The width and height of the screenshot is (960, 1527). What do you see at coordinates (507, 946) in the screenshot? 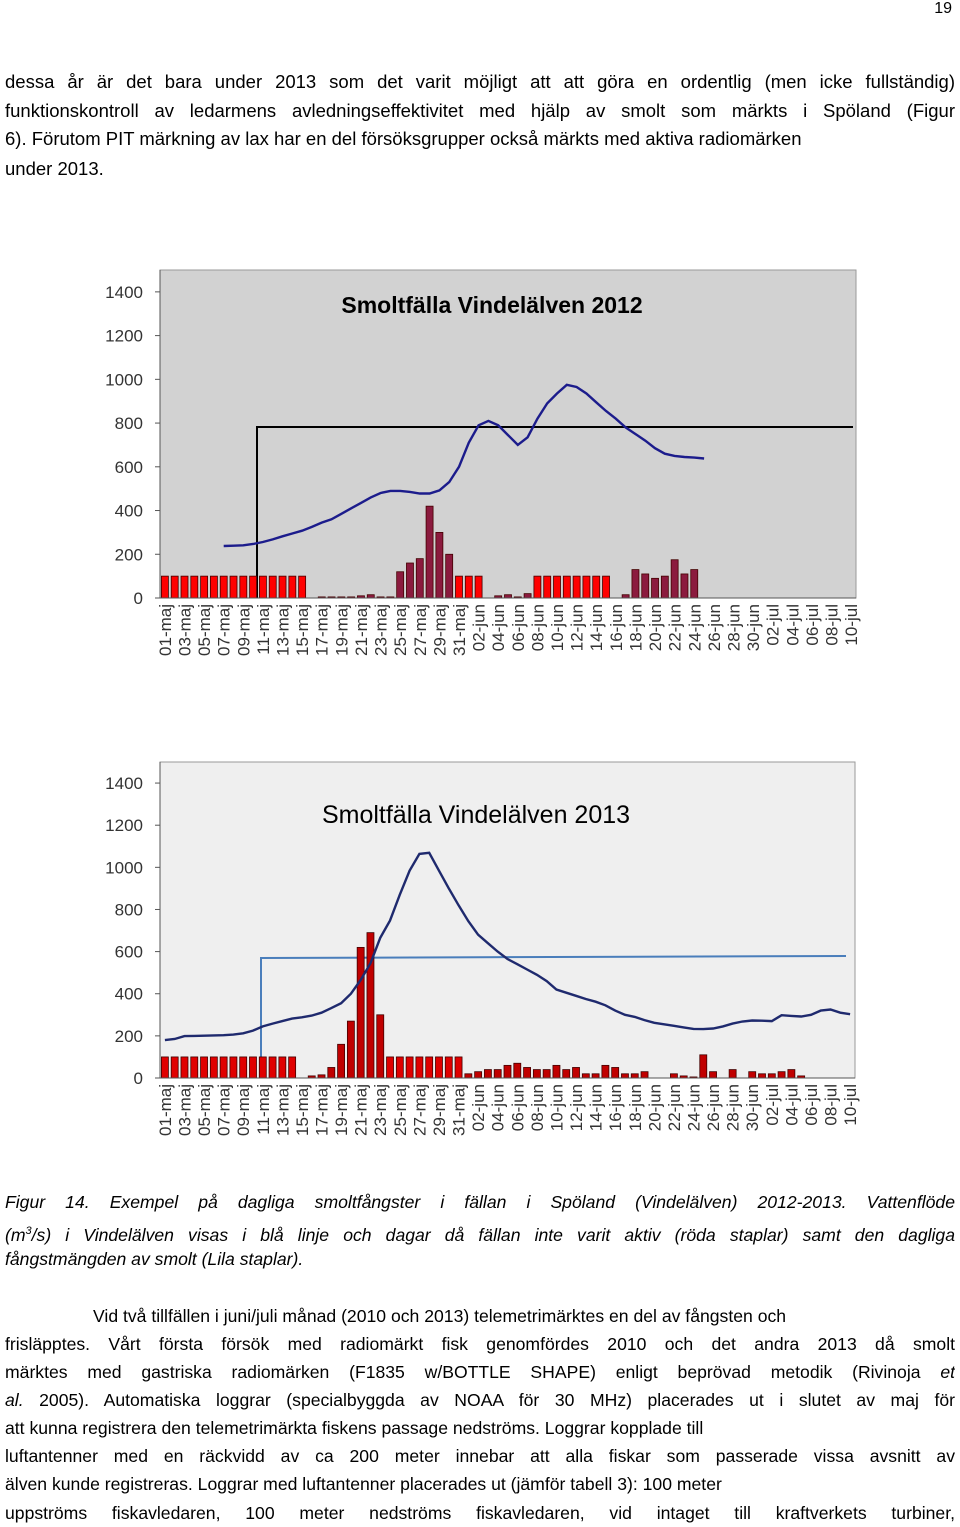
I see `flow-line` at bounding box center [507, 946].